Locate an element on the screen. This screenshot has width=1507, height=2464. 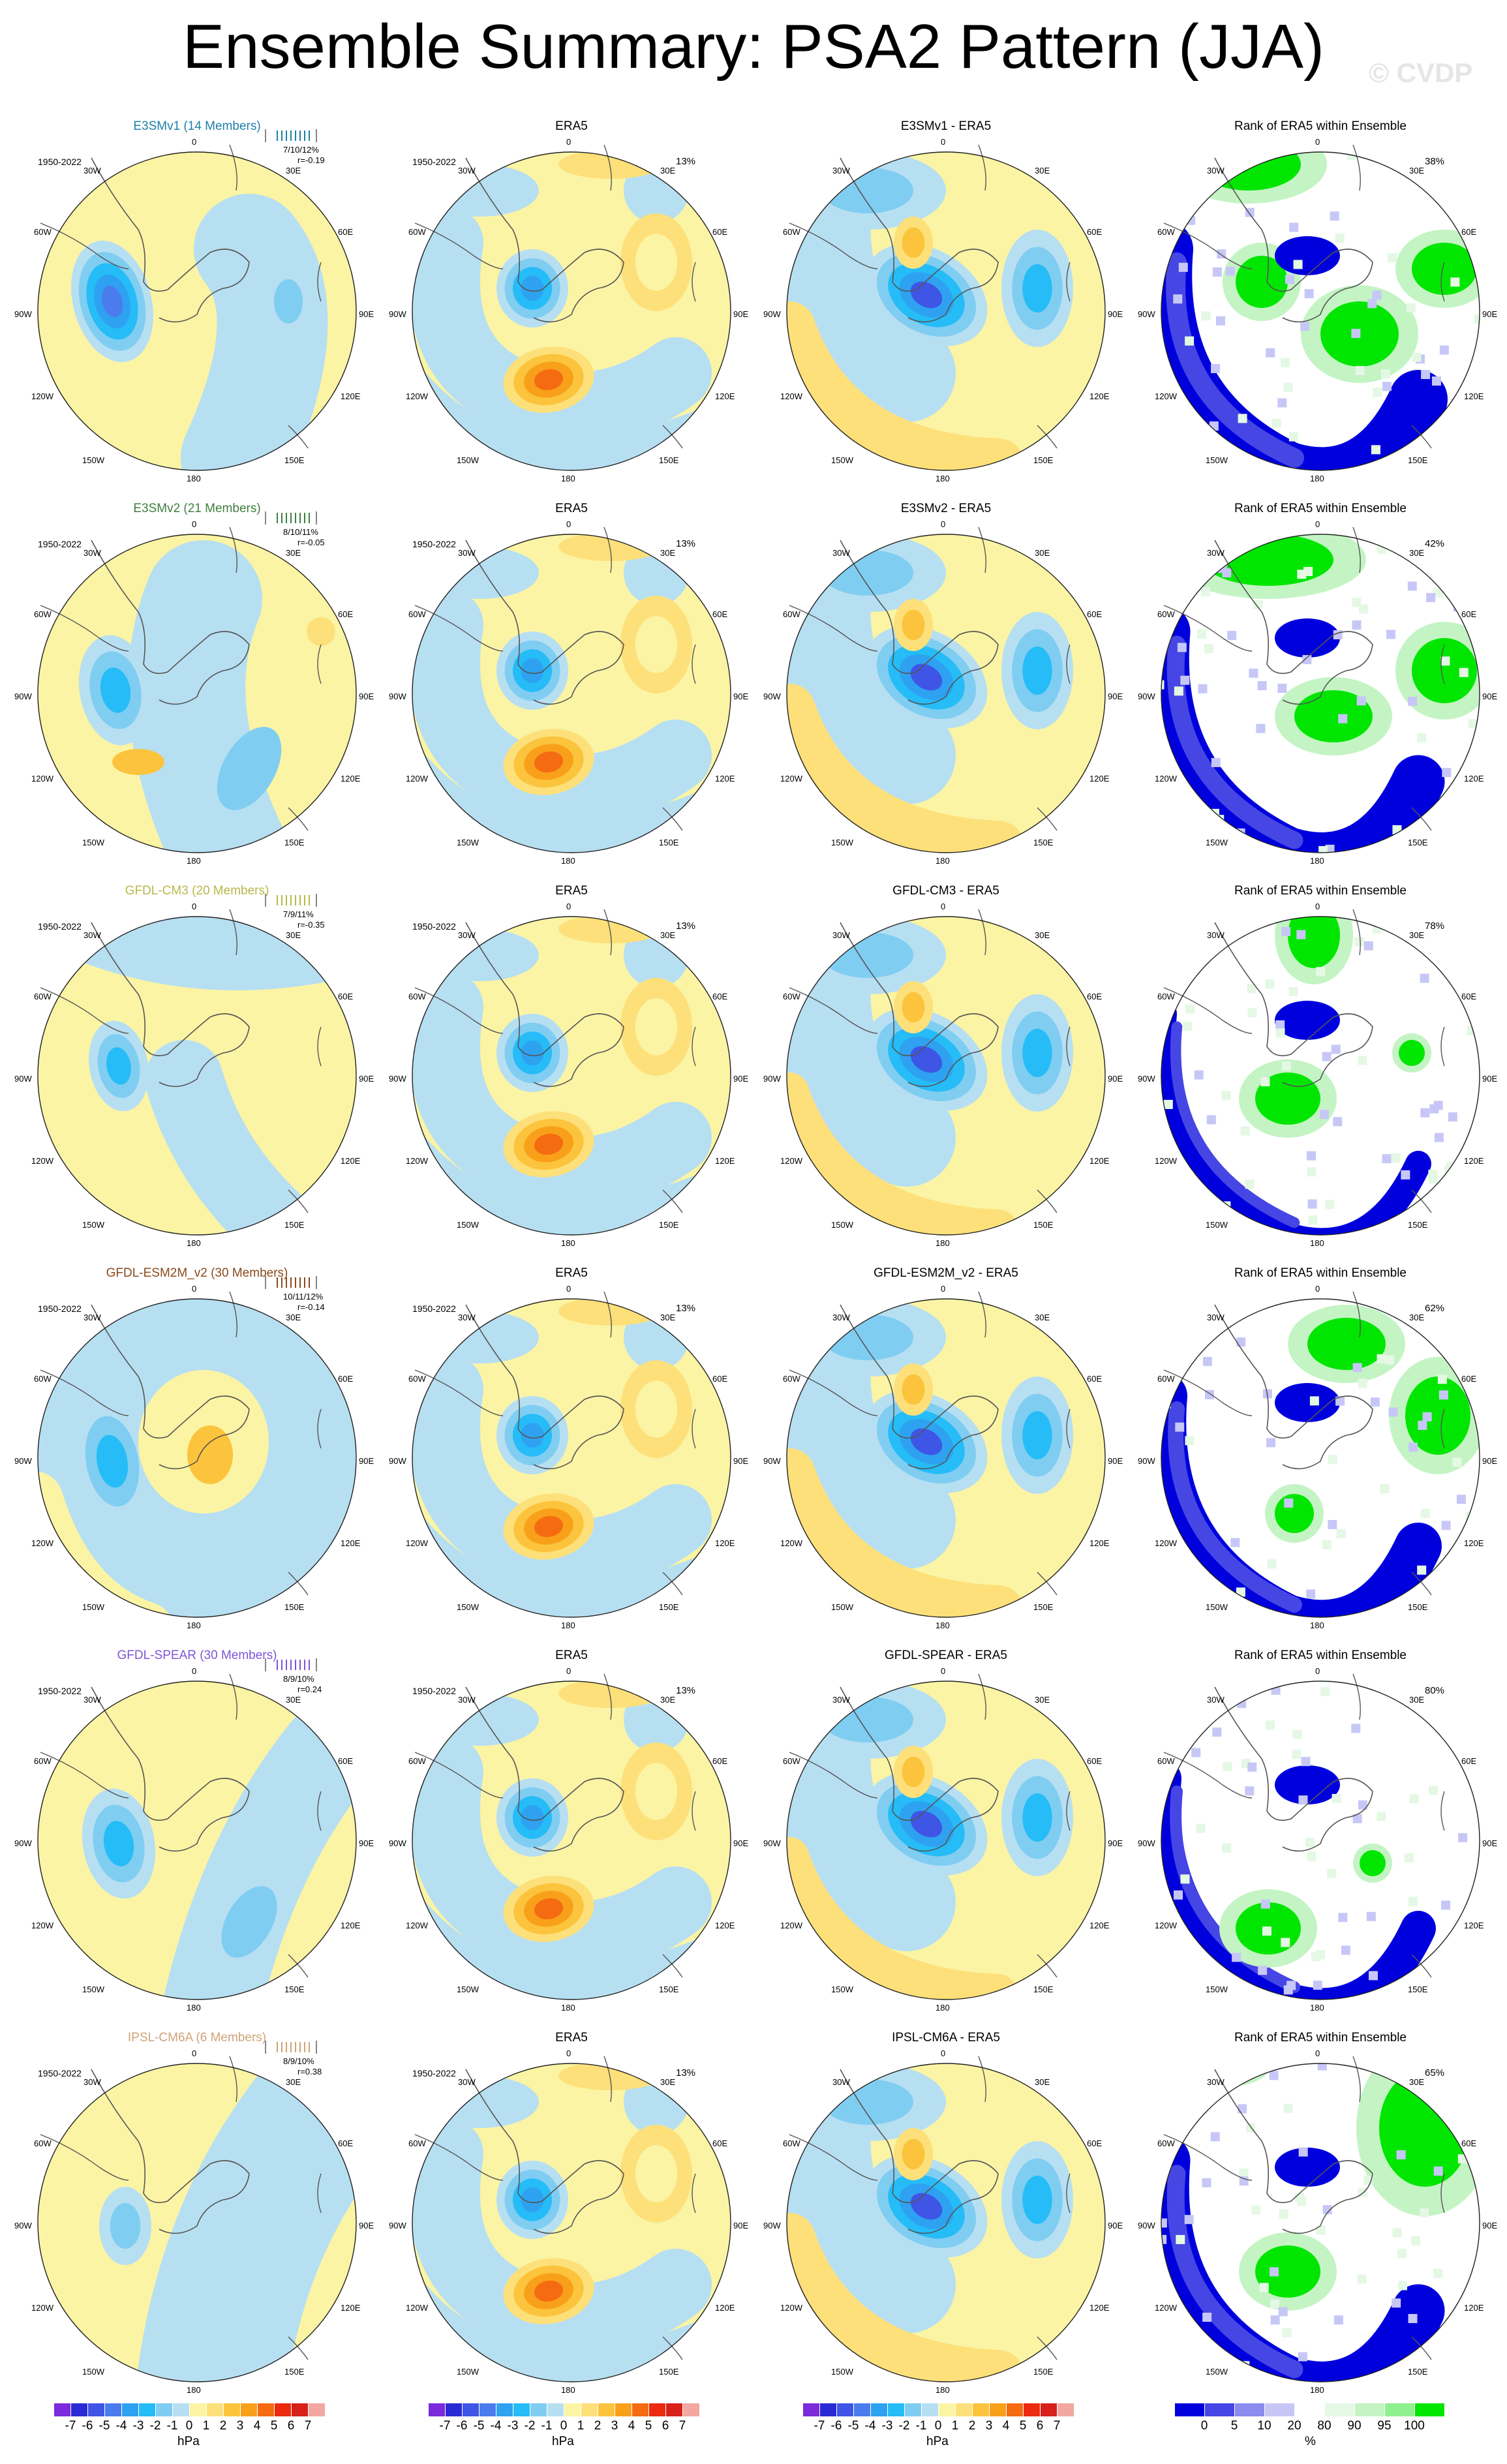
colorbar-tick-label: 3 is located at coordinates (614, 2426).